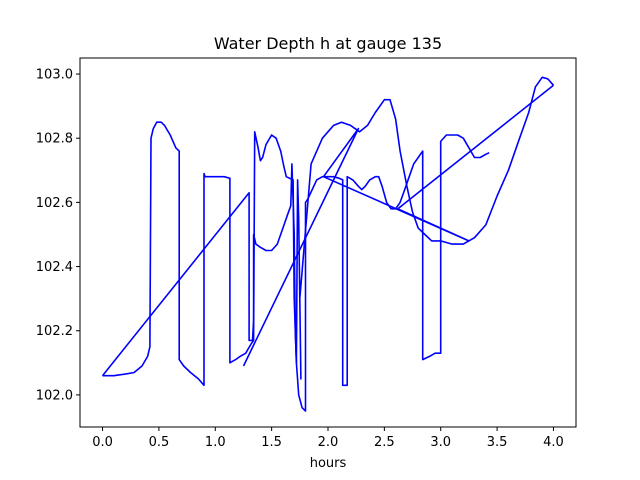  I want to click on x-tick-label: 3.0, so click(440, 442).